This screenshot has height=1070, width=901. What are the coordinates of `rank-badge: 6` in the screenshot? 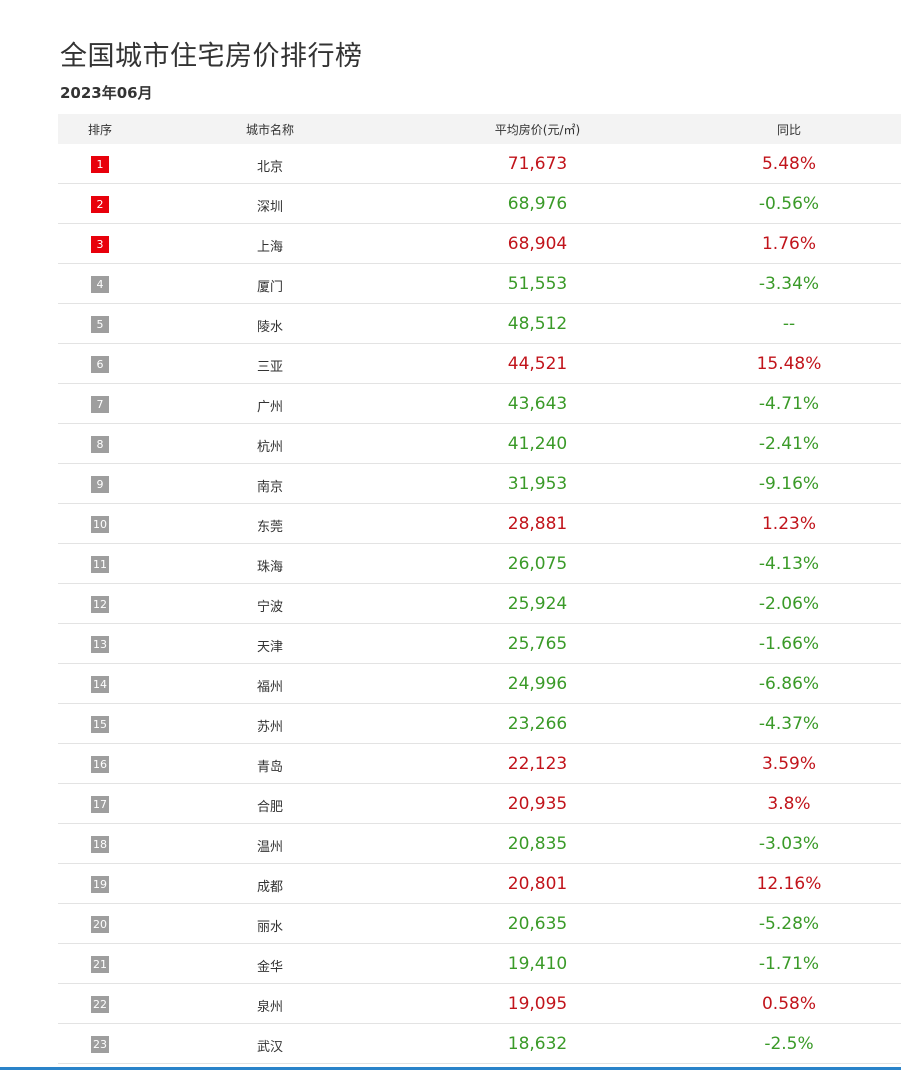 It's located at (100, 364).